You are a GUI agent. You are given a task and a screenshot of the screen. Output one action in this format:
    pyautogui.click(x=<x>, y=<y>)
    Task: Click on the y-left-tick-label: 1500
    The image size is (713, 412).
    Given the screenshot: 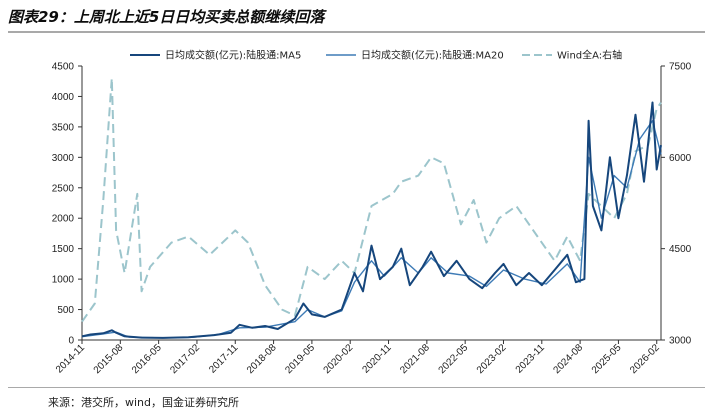 What is the action you would take?
    pyautogui.click(x=63, y=249)
    